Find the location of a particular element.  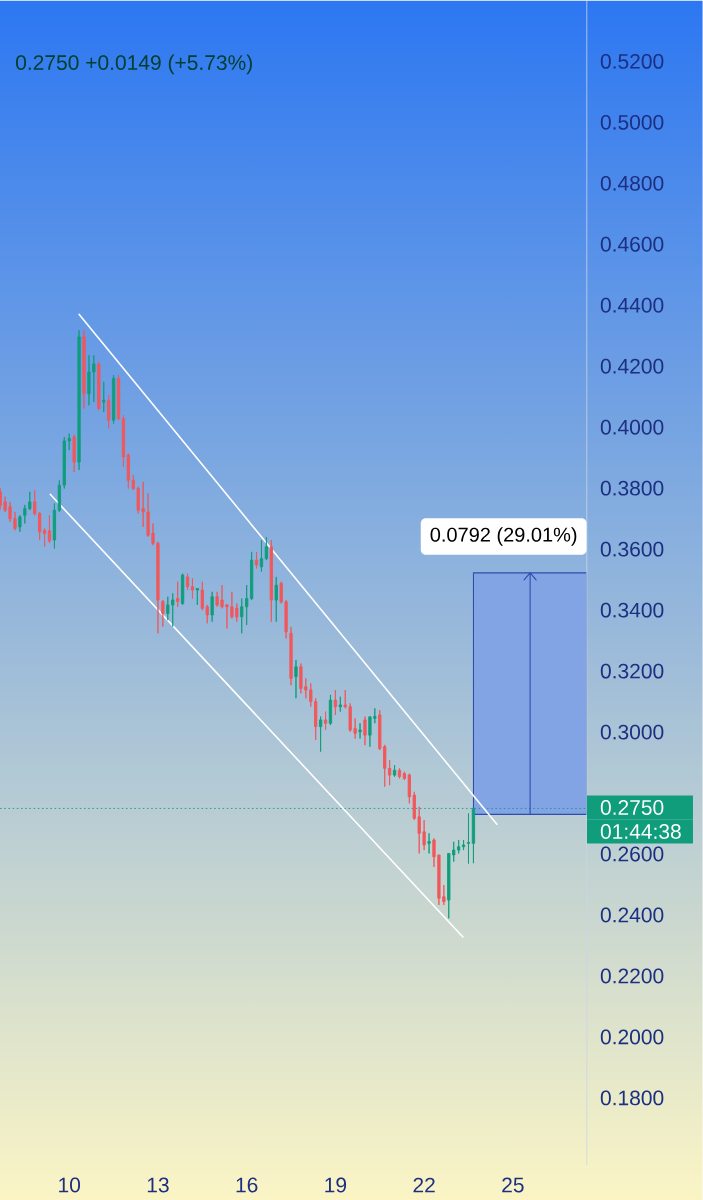

x-tick-label: 19 is located at coordinates (336, 1185).